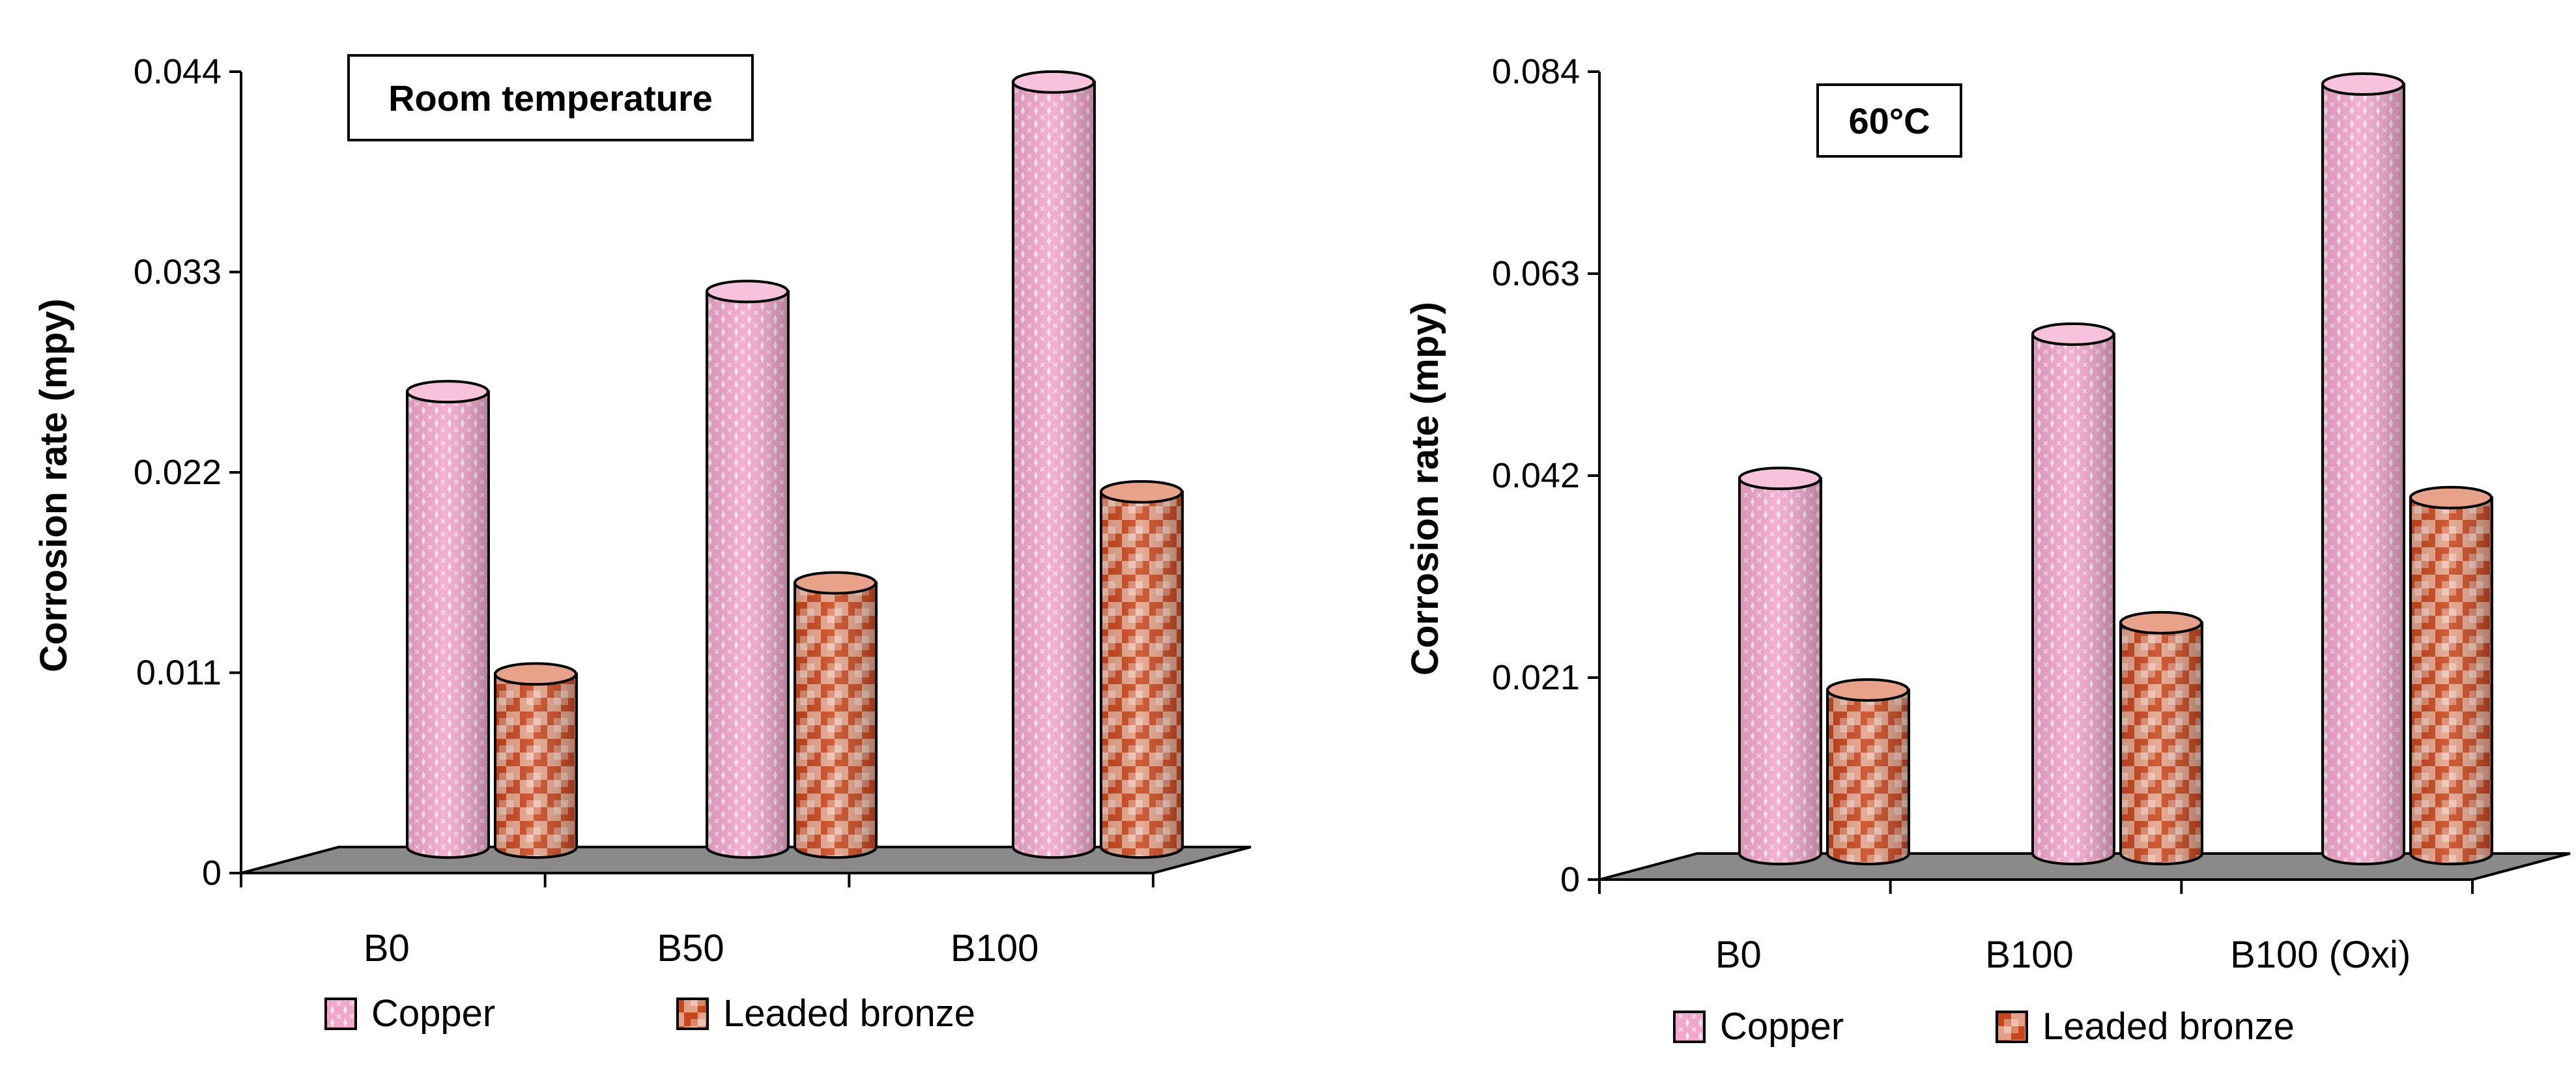 The width and height of the screenshot is (2576, 1077). I want to click on bar-copper-b100-oxi, so click(2363, 469).